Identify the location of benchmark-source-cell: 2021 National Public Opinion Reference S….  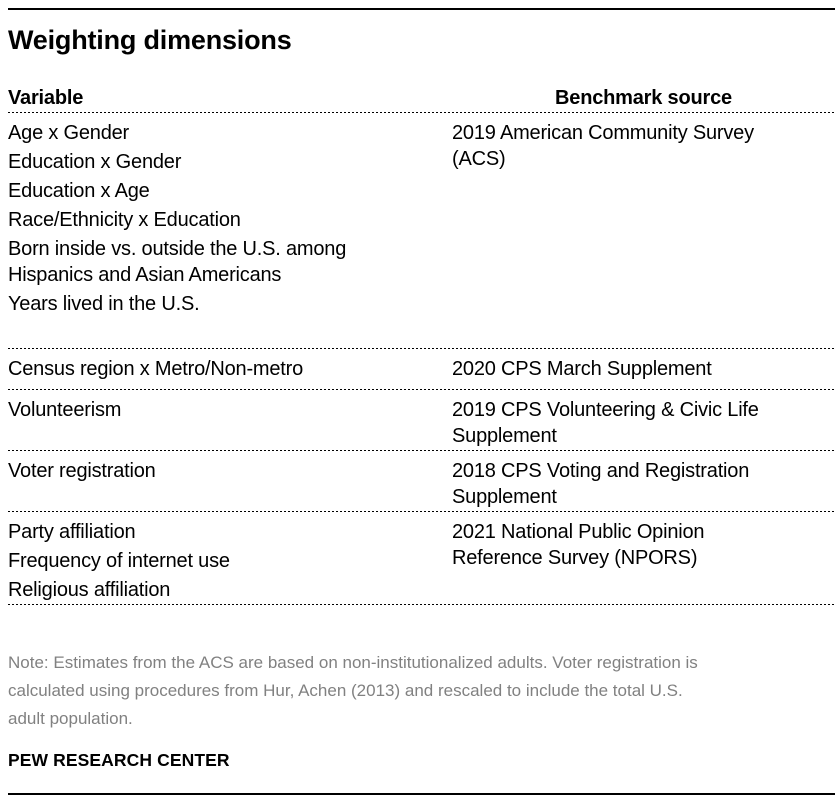
(643, 561).